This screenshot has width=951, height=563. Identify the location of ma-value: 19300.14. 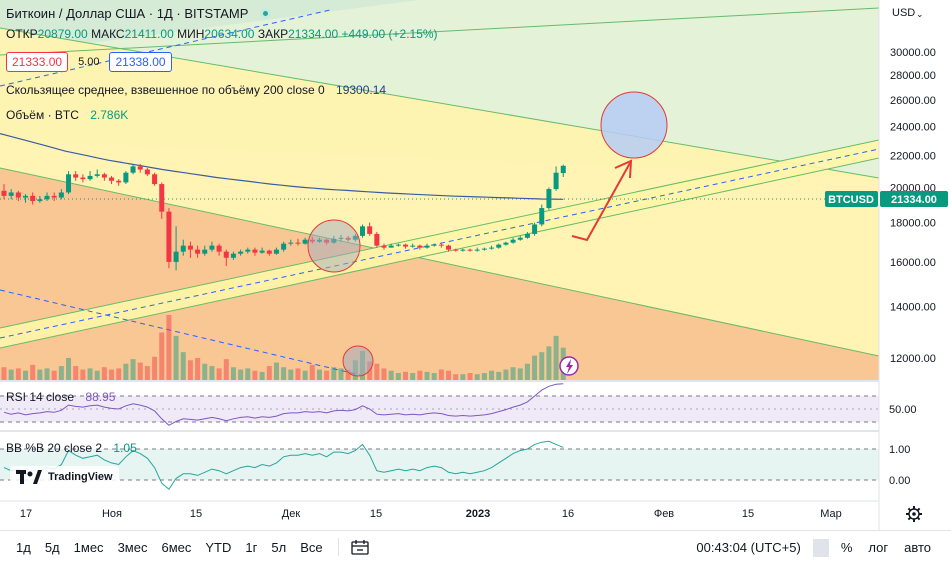
(361, 90).